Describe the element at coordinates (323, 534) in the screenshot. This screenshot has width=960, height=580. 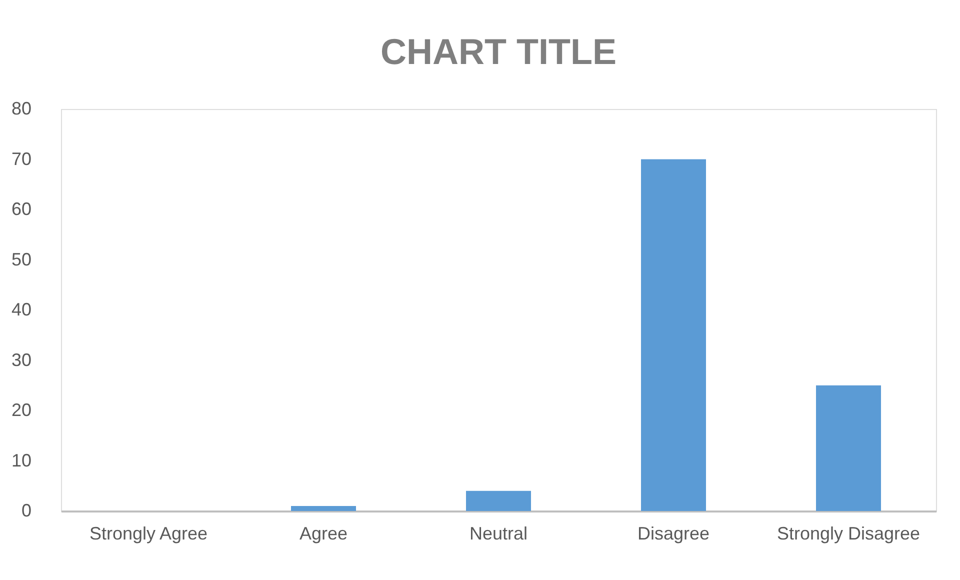
I see `x-tick-label: Agree` at that location.